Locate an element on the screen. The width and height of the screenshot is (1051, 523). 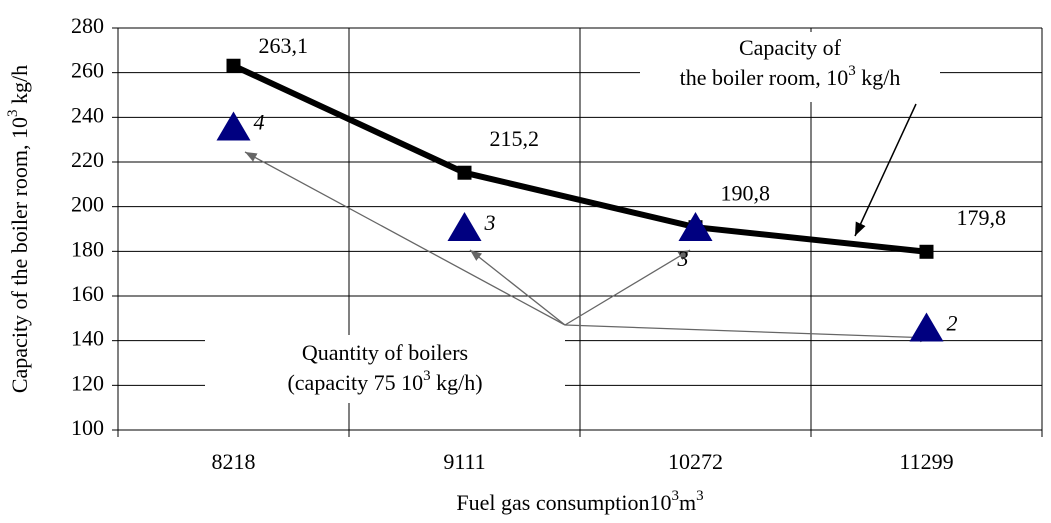
data-label: 263,1 is located at coordinates (284, 45).